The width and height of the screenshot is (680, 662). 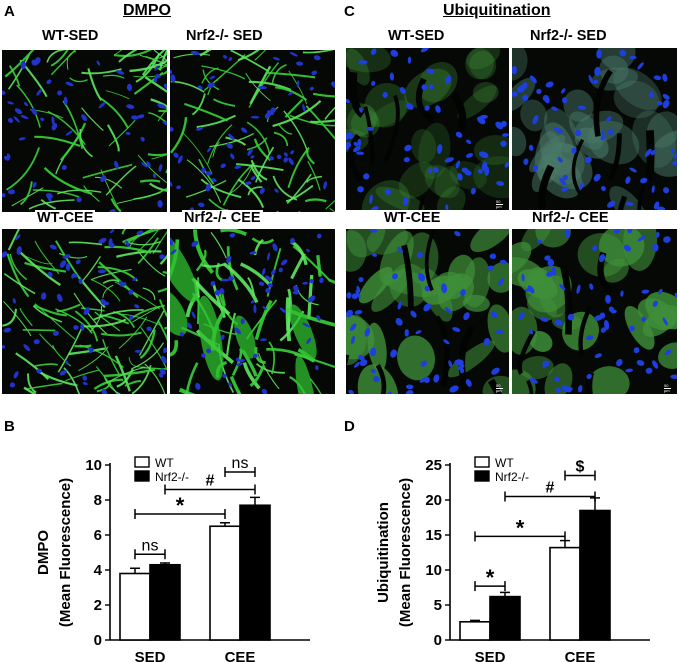 I want to click on panel-letter-b: B, so click(x=9, y=426).